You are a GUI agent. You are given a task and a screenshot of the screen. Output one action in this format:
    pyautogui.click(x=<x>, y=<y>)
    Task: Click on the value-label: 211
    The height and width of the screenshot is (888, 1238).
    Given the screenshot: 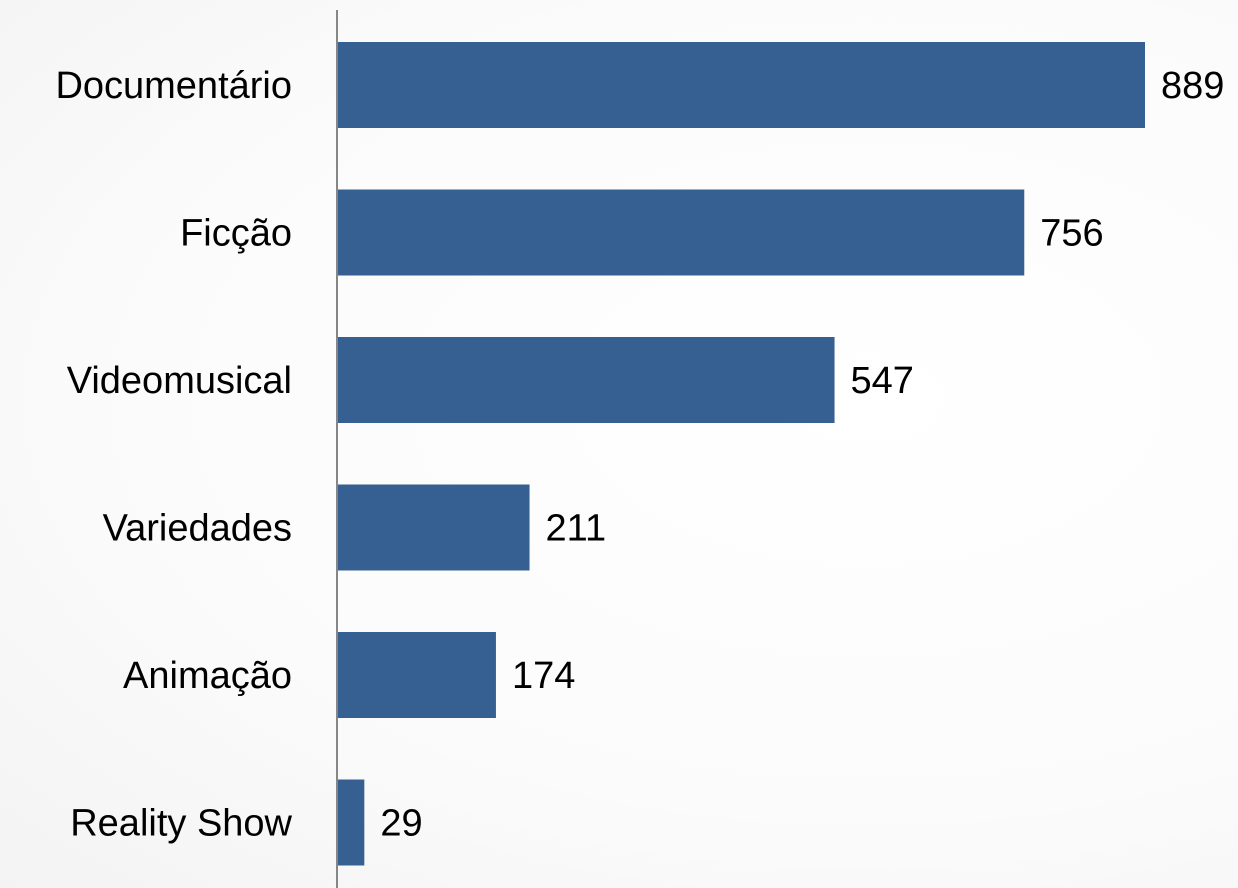 What is the action you would take?
    pyautogui.click(x=576, y=529)
    